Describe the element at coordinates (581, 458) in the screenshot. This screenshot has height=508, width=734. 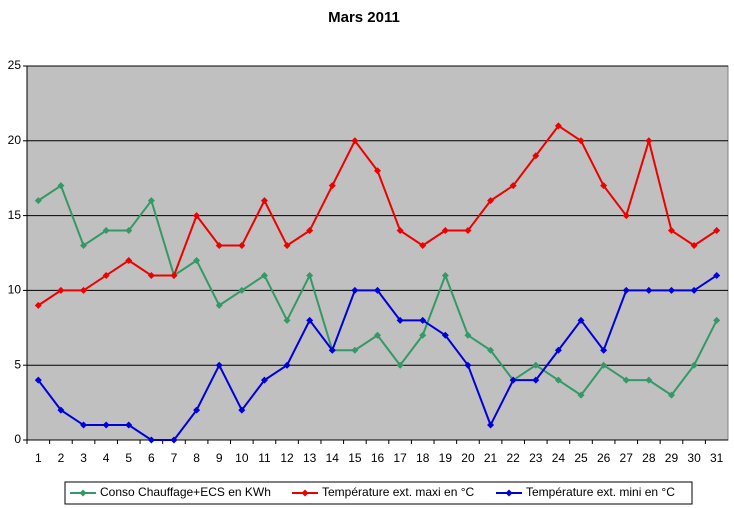
I see `x-tick-label: 25` at that location.